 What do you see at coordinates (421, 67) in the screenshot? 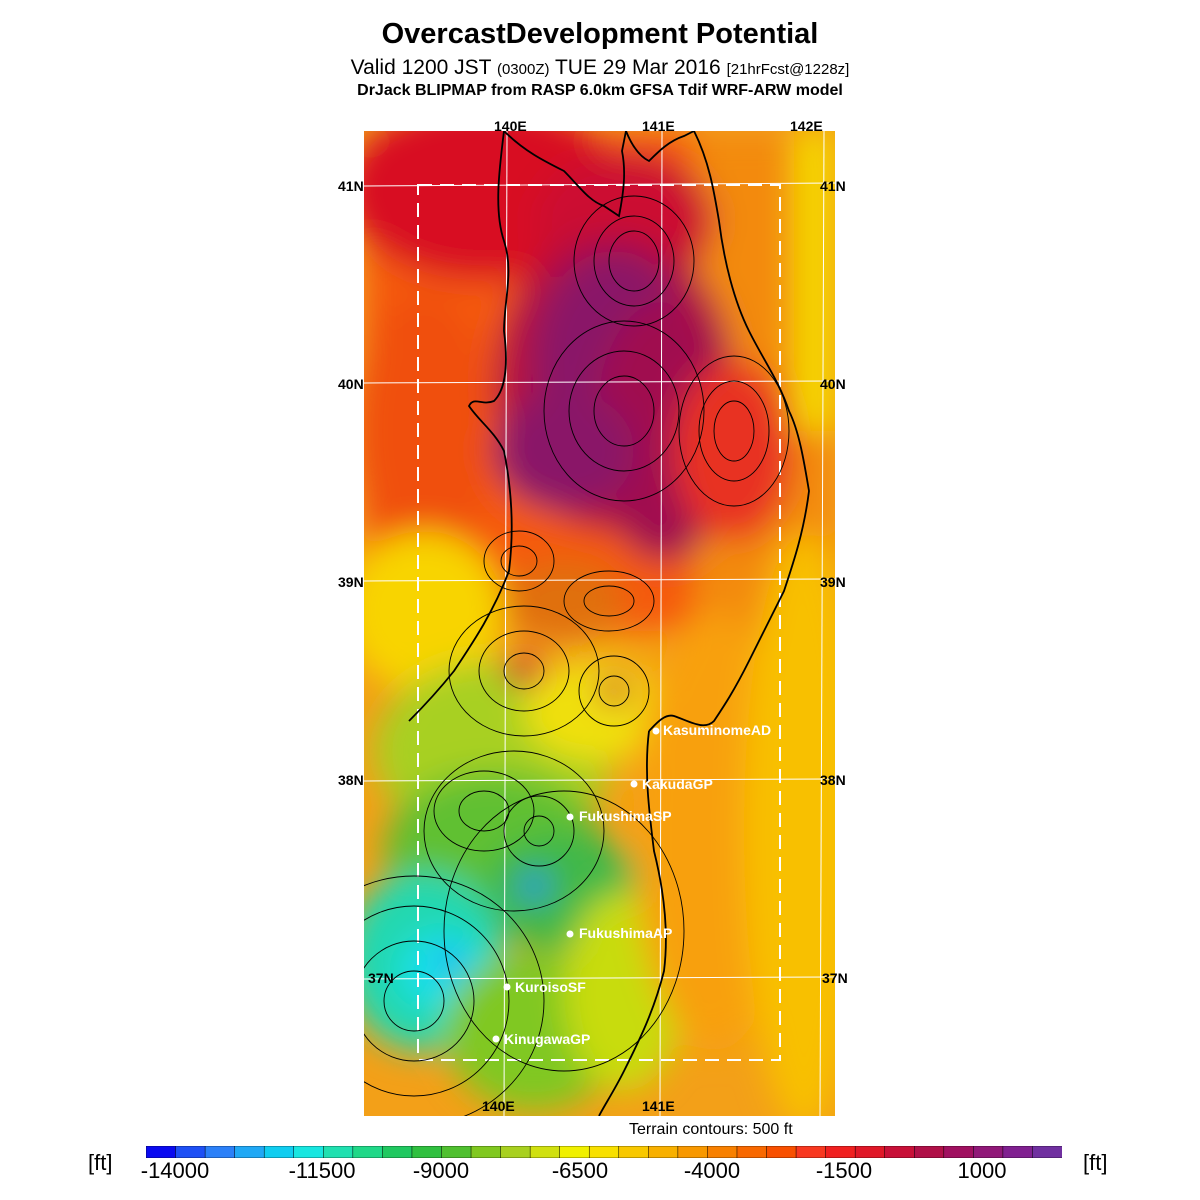
I see `valid-prefix: Valid 1200 JST` at bounding box center [421, 67].